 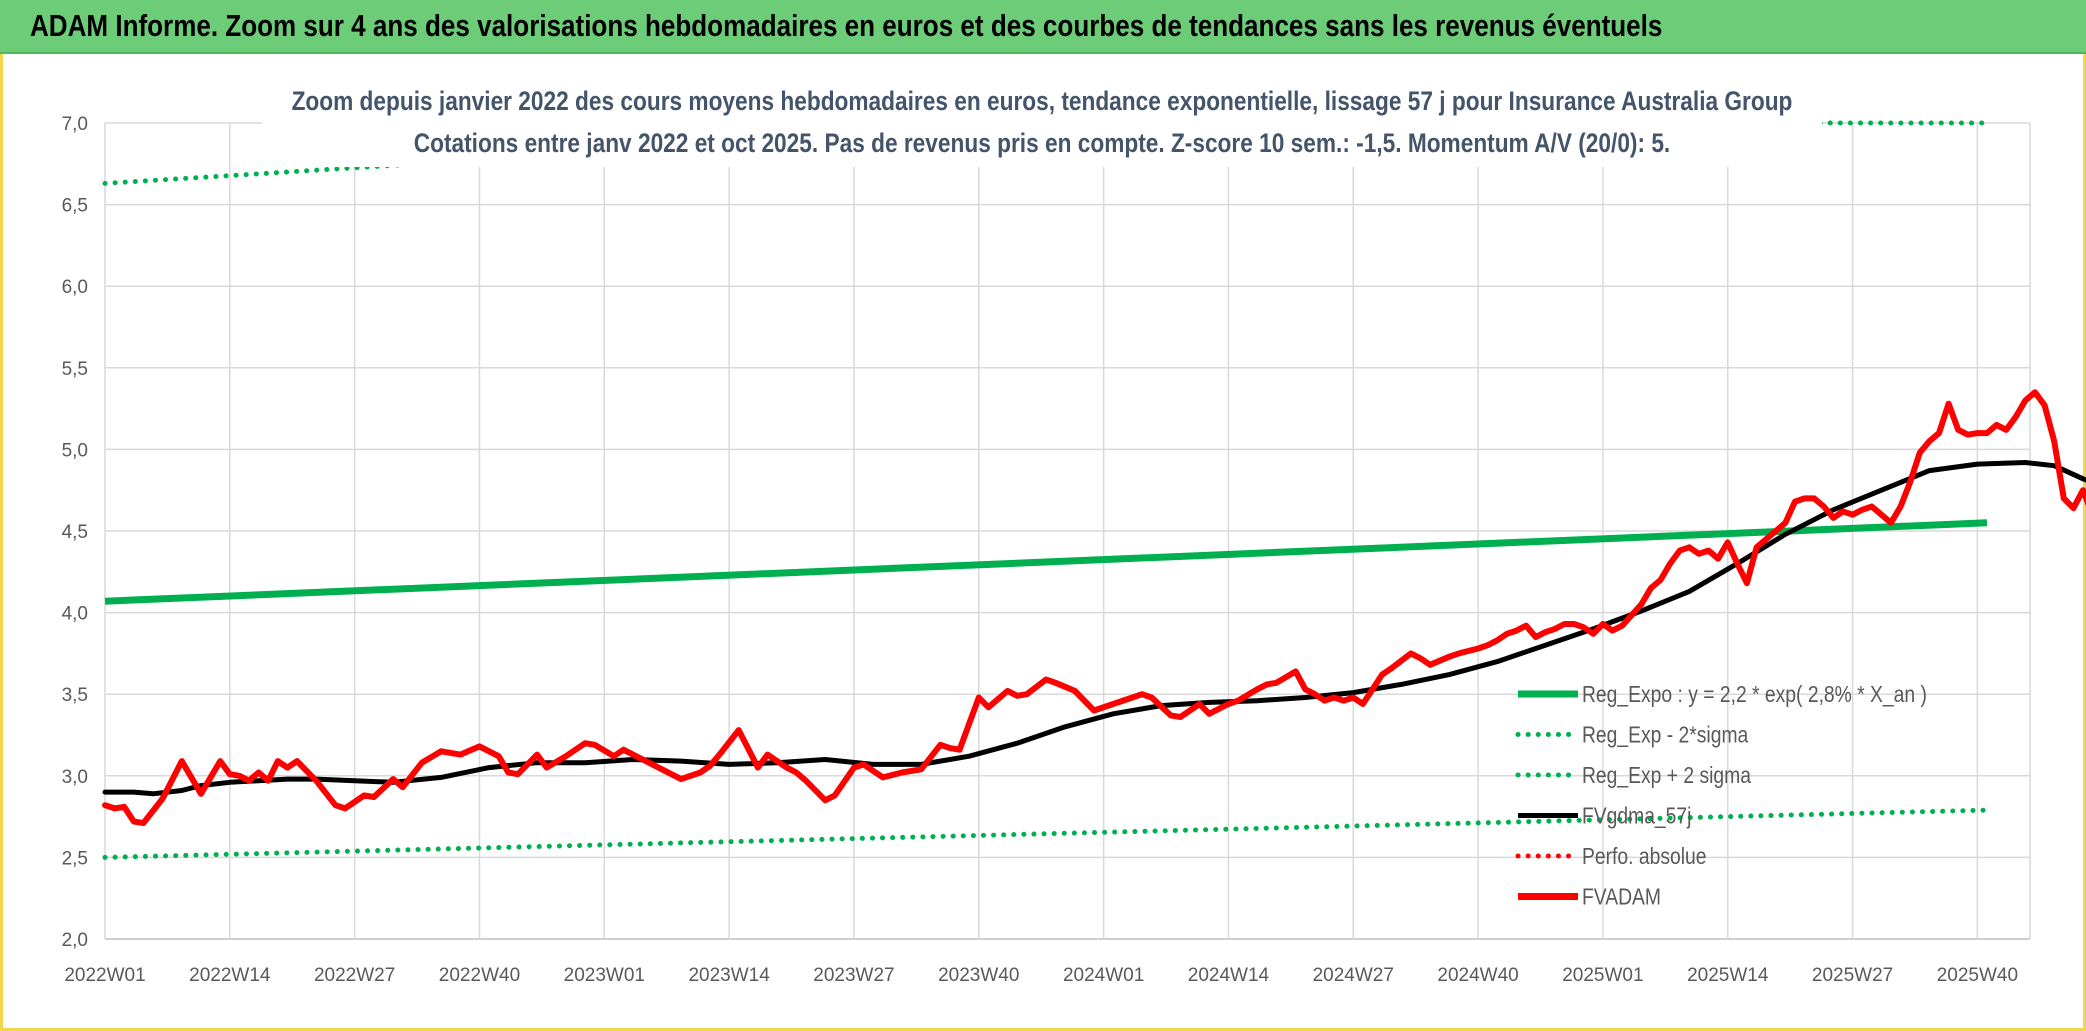 I want to click on y-tick-label: 4,5, so click(x=75, y=532).